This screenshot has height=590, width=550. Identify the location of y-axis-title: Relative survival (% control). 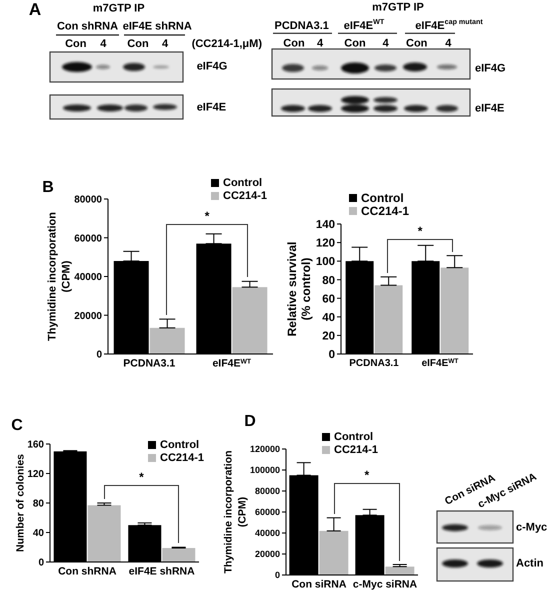
(299, 289).